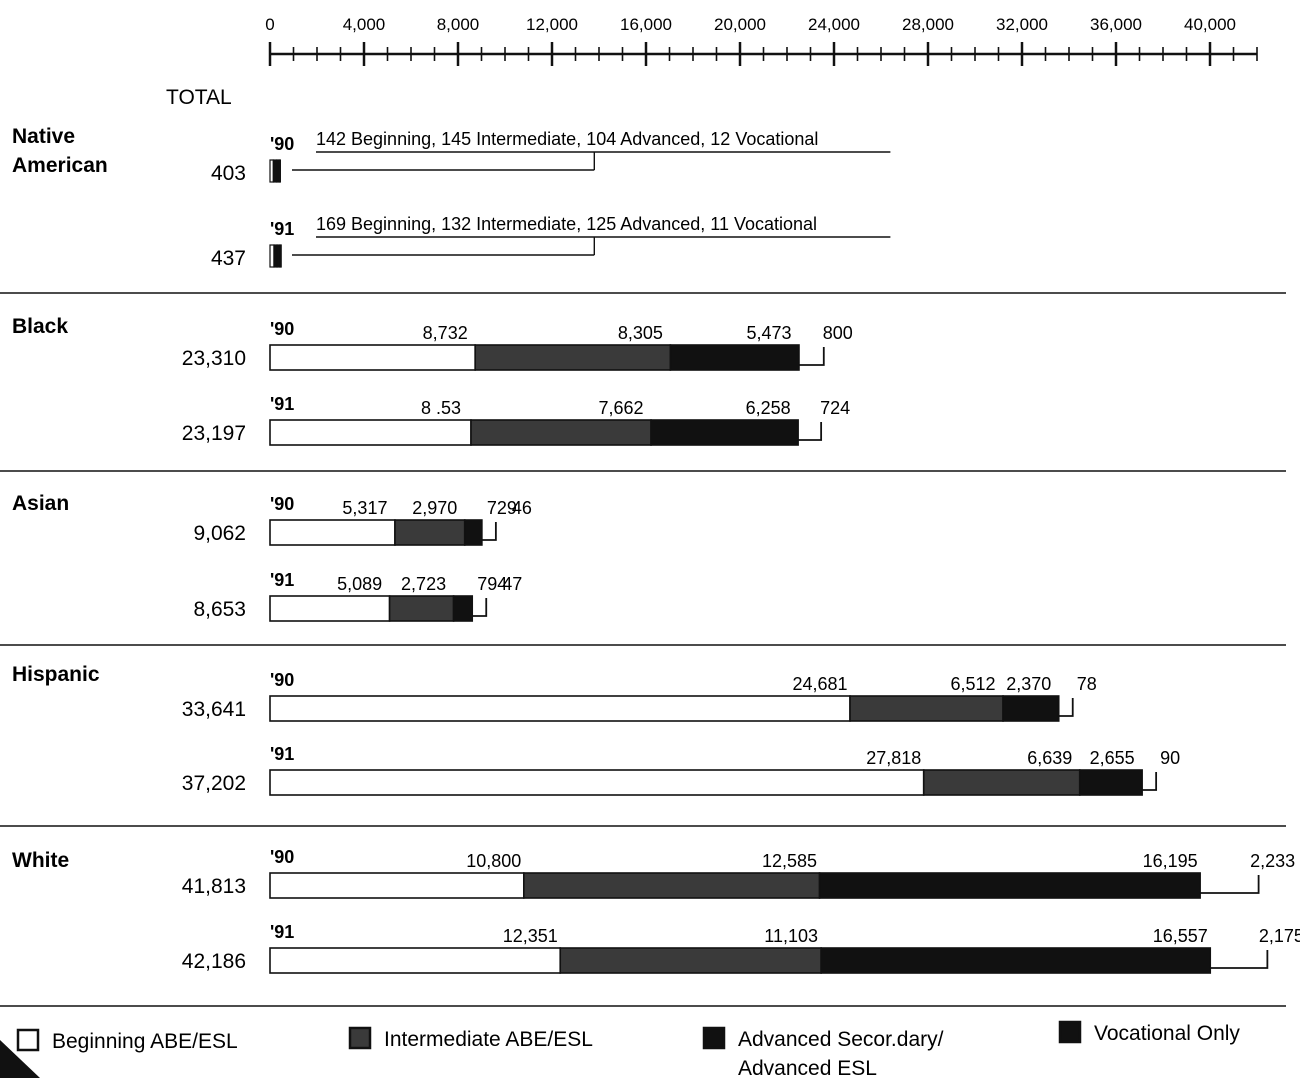 This screenshot has height=1078, width=1300. Describe the element at coordinates (835, 408) in the screenshot. I see `bar-value-label: 724` at that location.